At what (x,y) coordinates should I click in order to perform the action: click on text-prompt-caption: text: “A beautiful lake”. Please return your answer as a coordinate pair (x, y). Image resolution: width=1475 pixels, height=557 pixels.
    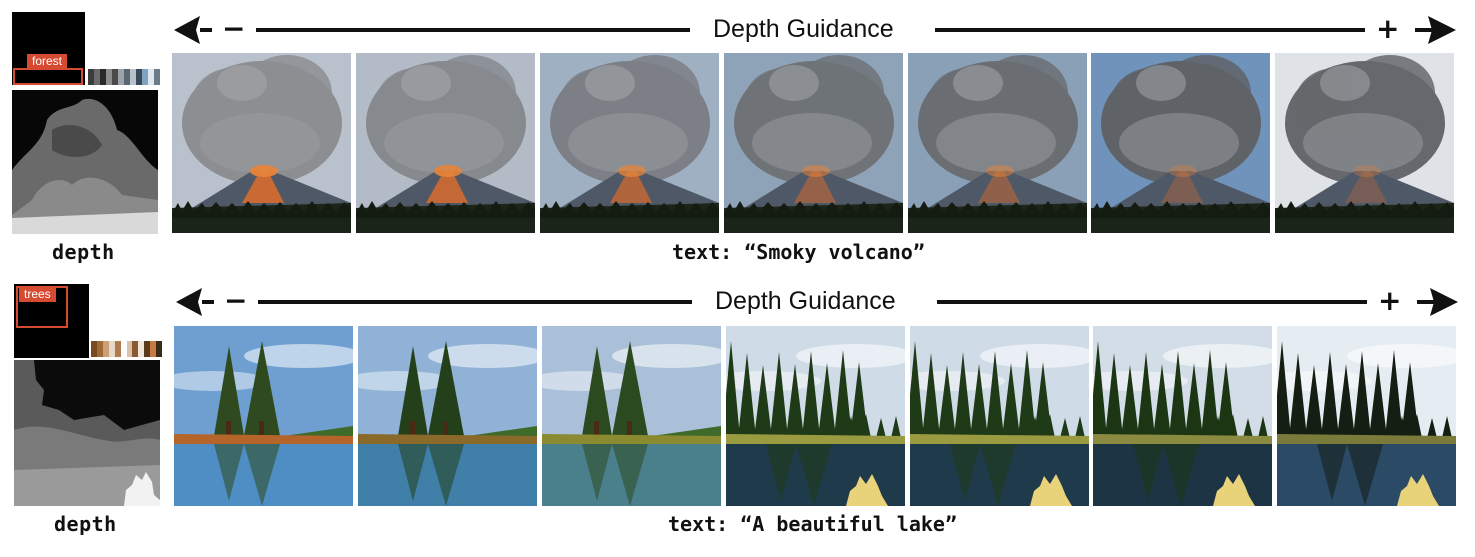
    Looking at the image, I should click on (812, 524).